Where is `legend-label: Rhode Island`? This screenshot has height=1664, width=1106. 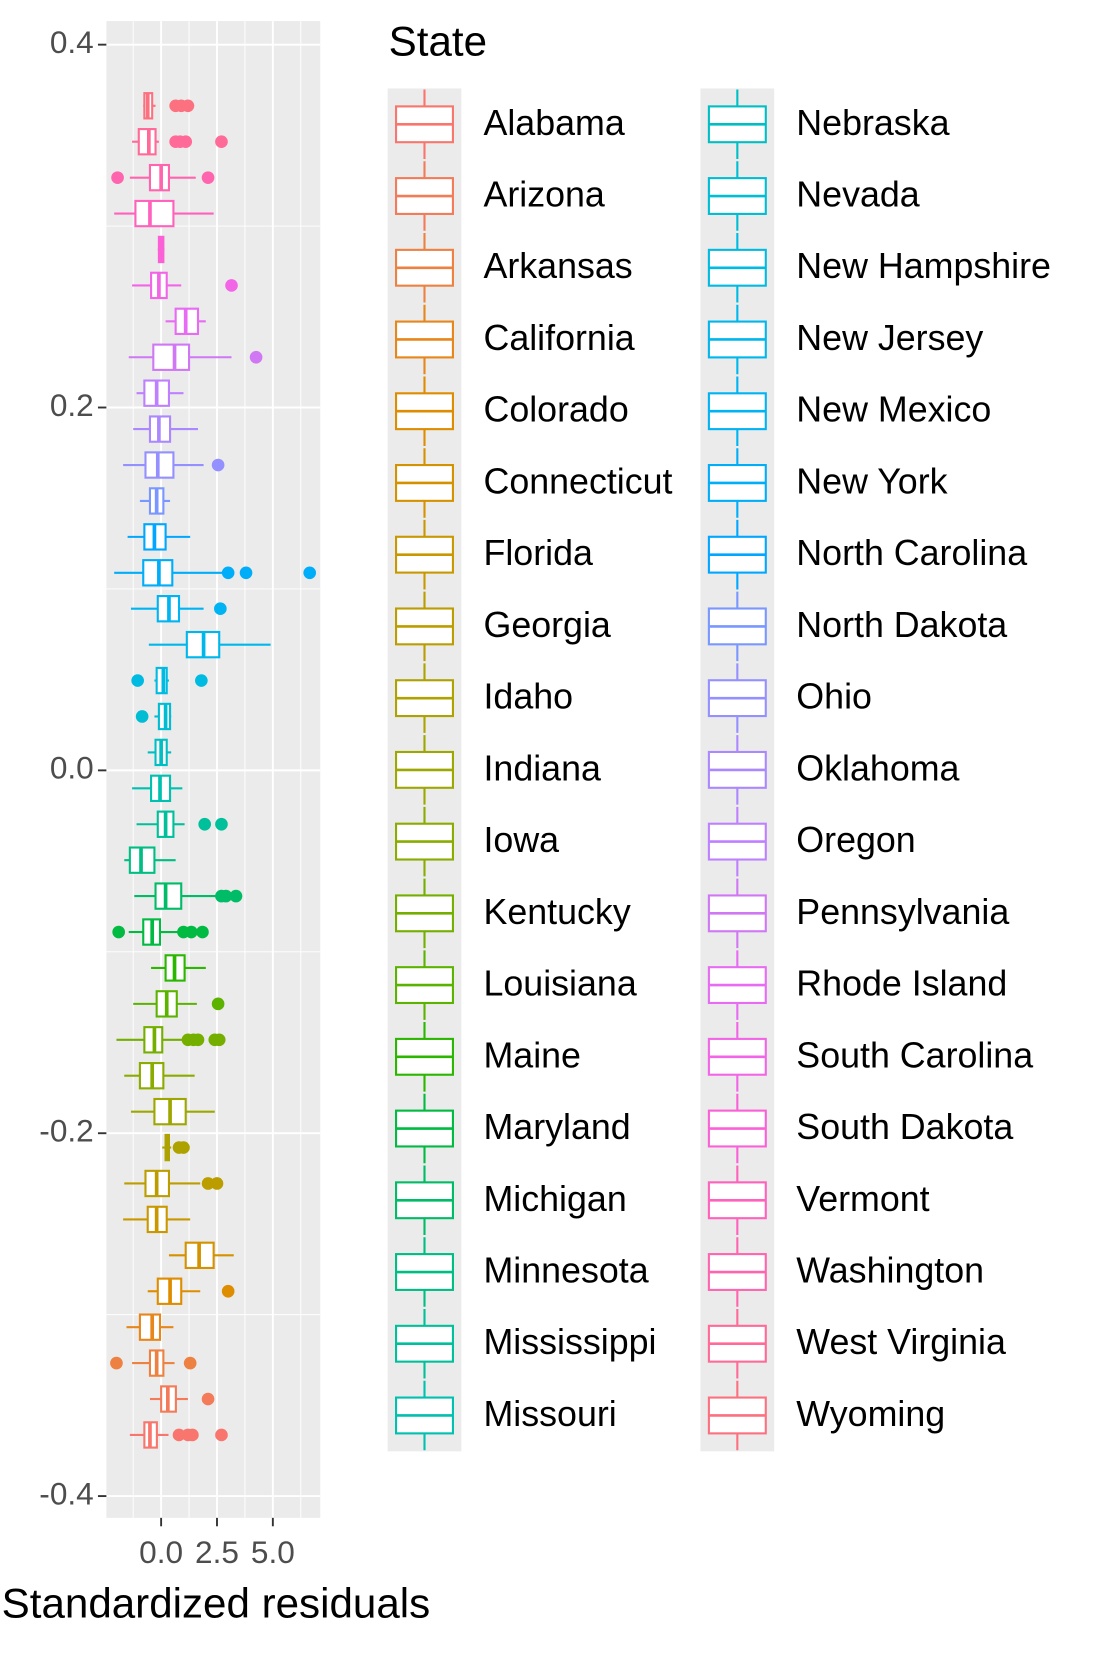 legend-label: Rhode Island is located at coordinates (901, 984).